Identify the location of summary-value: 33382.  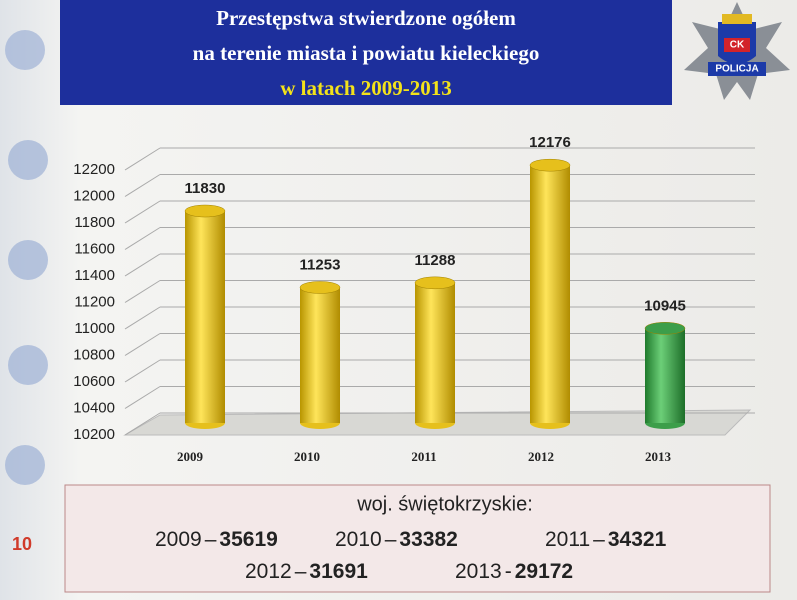
(428, 539).